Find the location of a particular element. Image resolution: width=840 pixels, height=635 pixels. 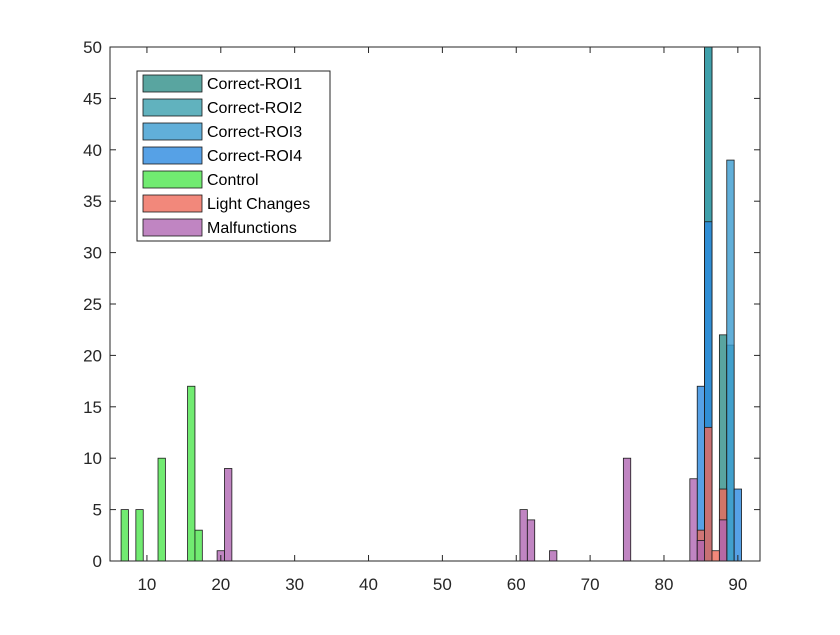

y-tick-label-5: 5 is located at coordinates (97, 510).